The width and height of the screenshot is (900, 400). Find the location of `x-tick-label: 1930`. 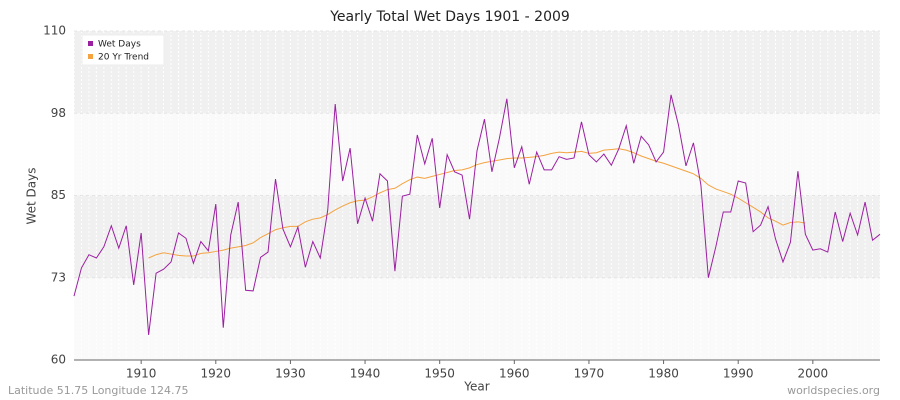

x-tick-label: 1930 is located at coordinates (290, 374).